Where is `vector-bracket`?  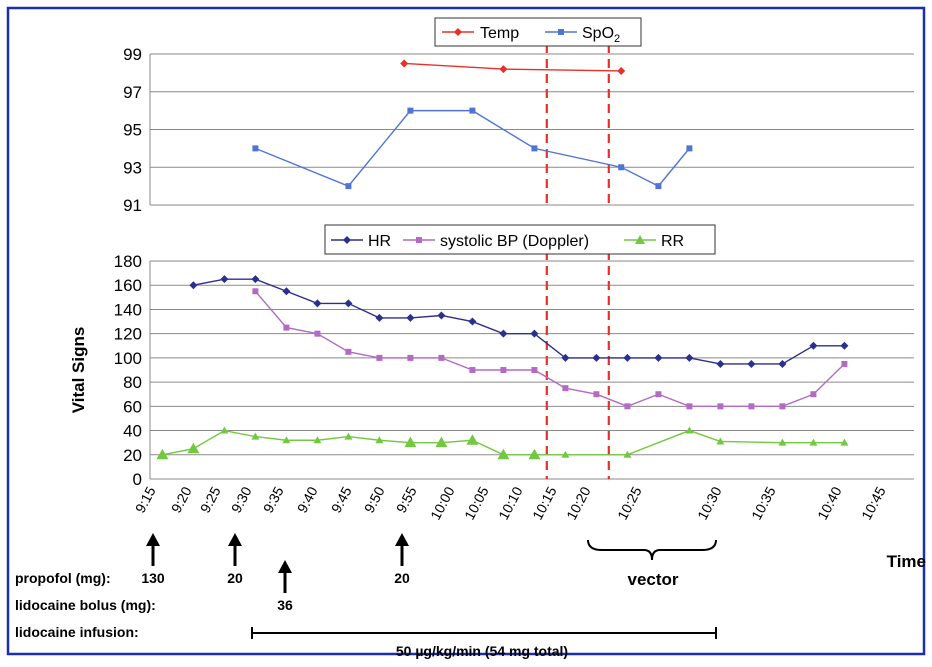
vector-bracket is located at coordinates (652, 550).